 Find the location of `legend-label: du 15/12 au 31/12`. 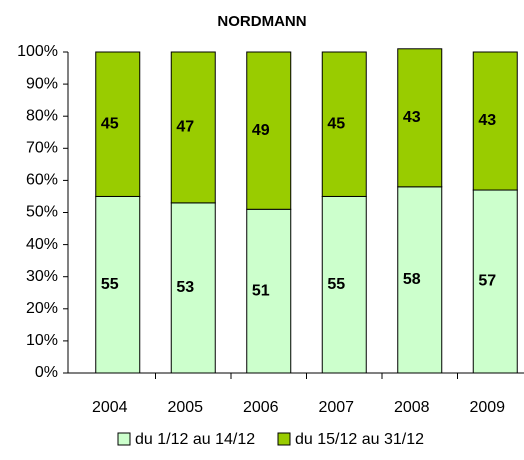

legend-label: du 15/12 au 31/12 is located at coordinates (359, 439).